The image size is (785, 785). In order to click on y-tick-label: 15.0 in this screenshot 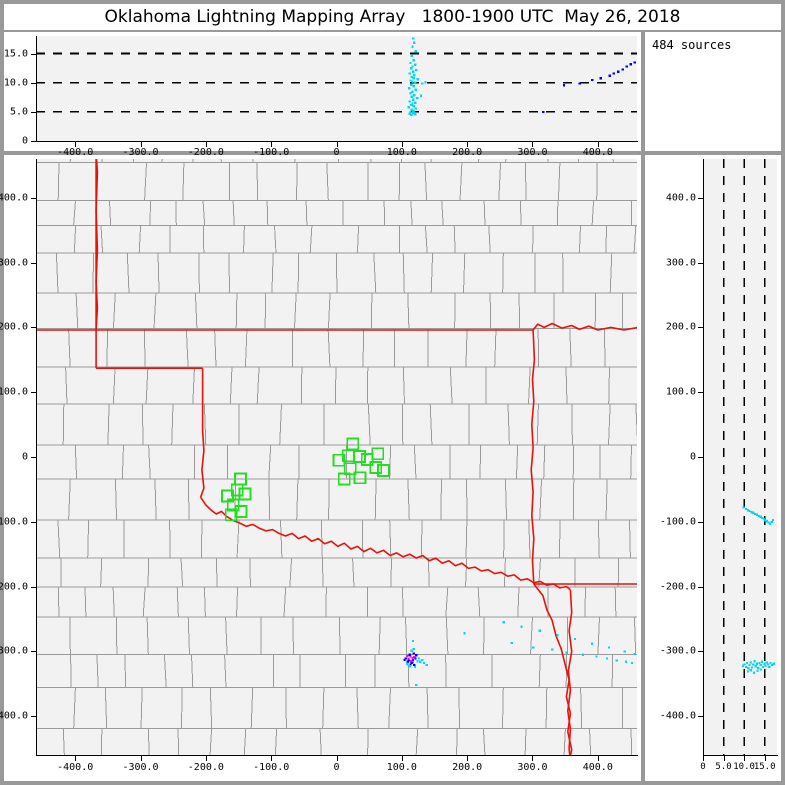, I will do `click(15, 53)`.